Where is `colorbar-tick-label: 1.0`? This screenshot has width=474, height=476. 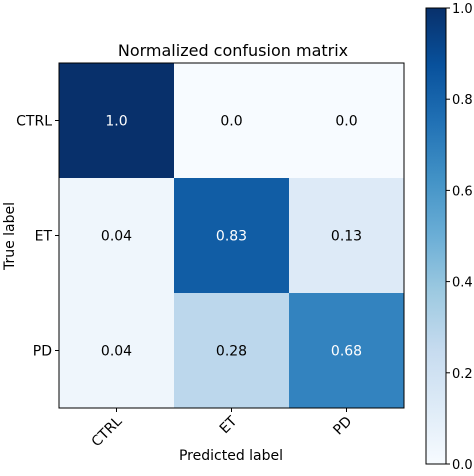 colorbar-tick-label: 1.0 is located at coordinates (462, 9).